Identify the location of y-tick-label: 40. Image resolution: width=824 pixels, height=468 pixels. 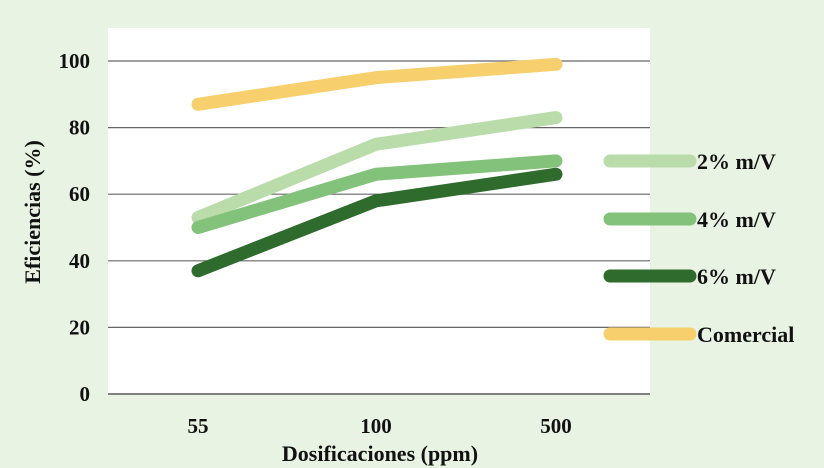
(79, 261).